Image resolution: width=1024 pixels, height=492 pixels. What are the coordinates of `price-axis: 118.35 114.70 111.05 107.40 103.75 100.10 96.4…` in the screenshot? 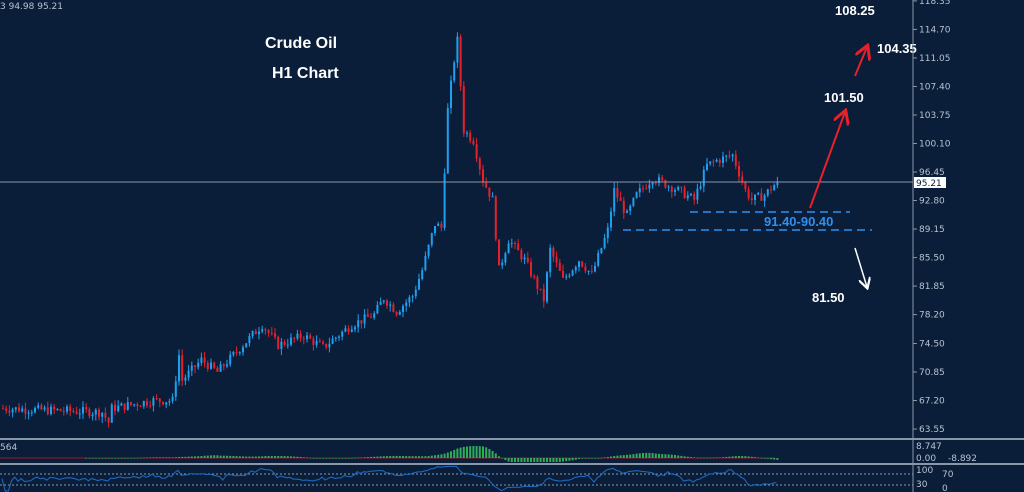 It's located at (932, 217).